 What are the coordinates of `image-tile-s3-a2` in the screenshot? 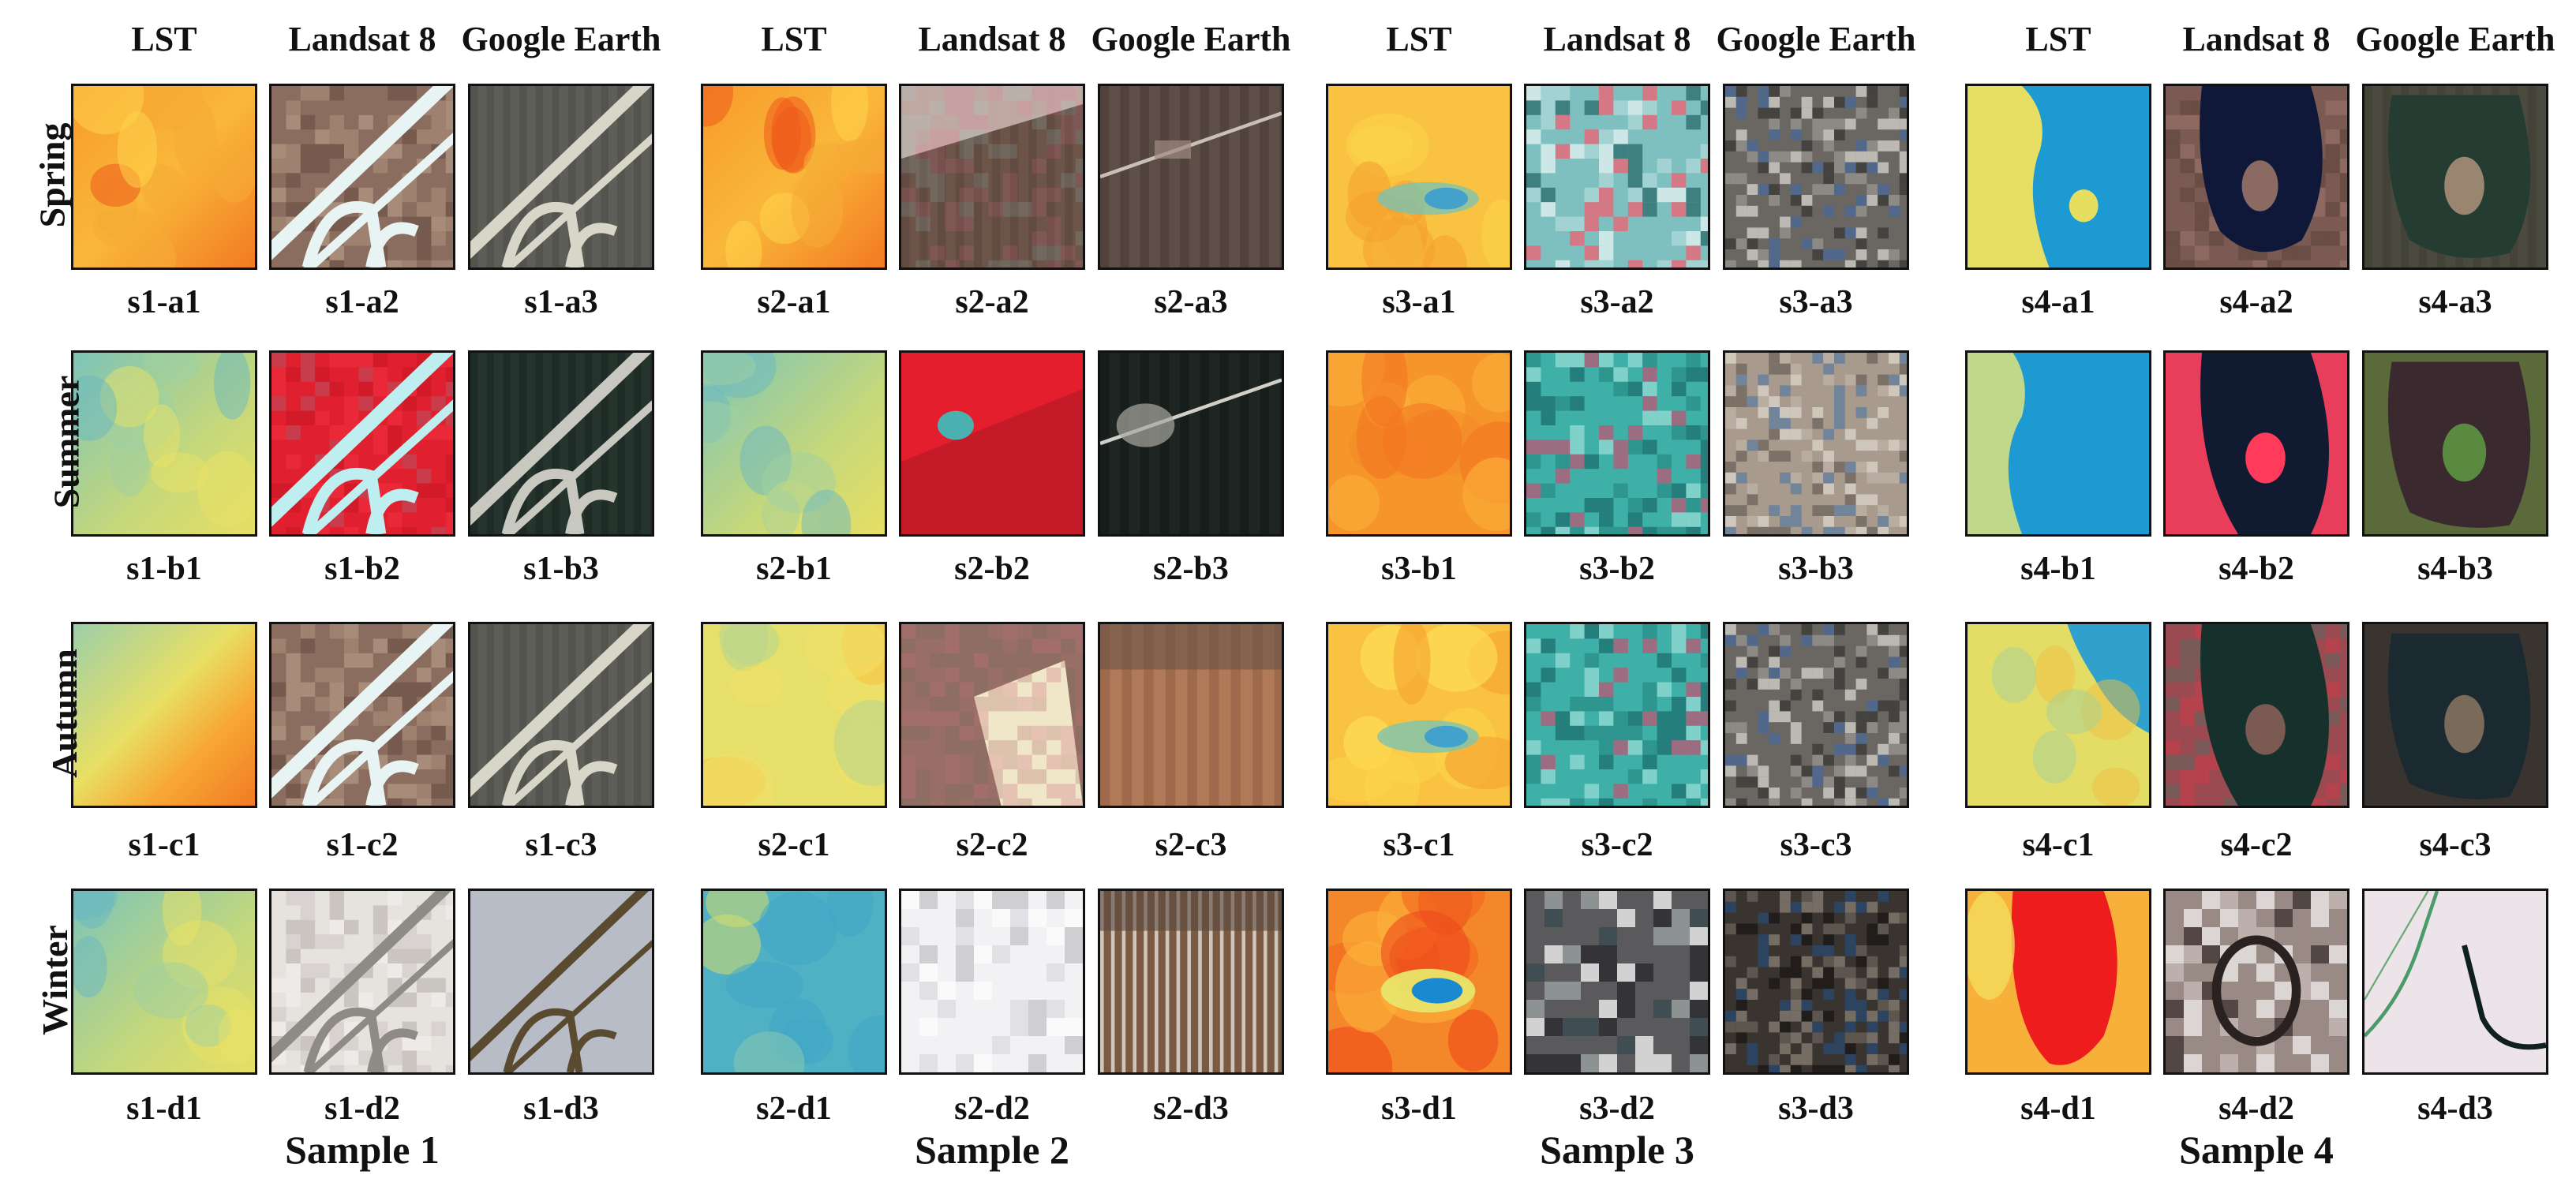 It's located at (1617, 177).